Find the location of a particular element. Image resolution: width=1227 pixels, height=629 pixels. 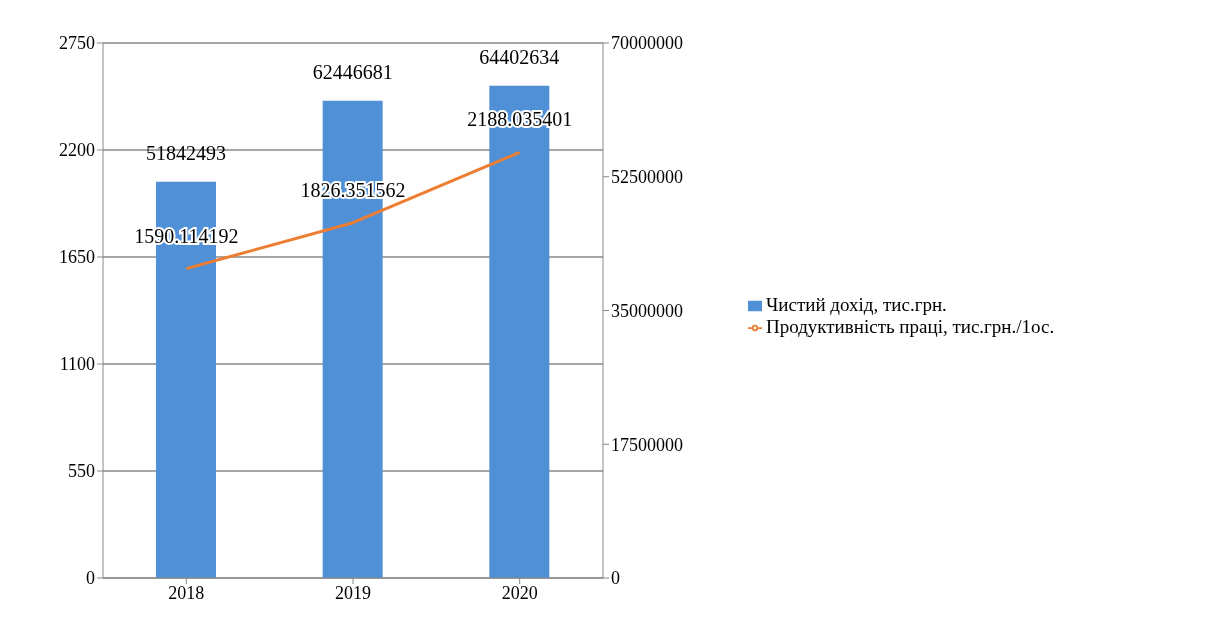

y-tick-label: 1100 is located at coordinates (77, 364).